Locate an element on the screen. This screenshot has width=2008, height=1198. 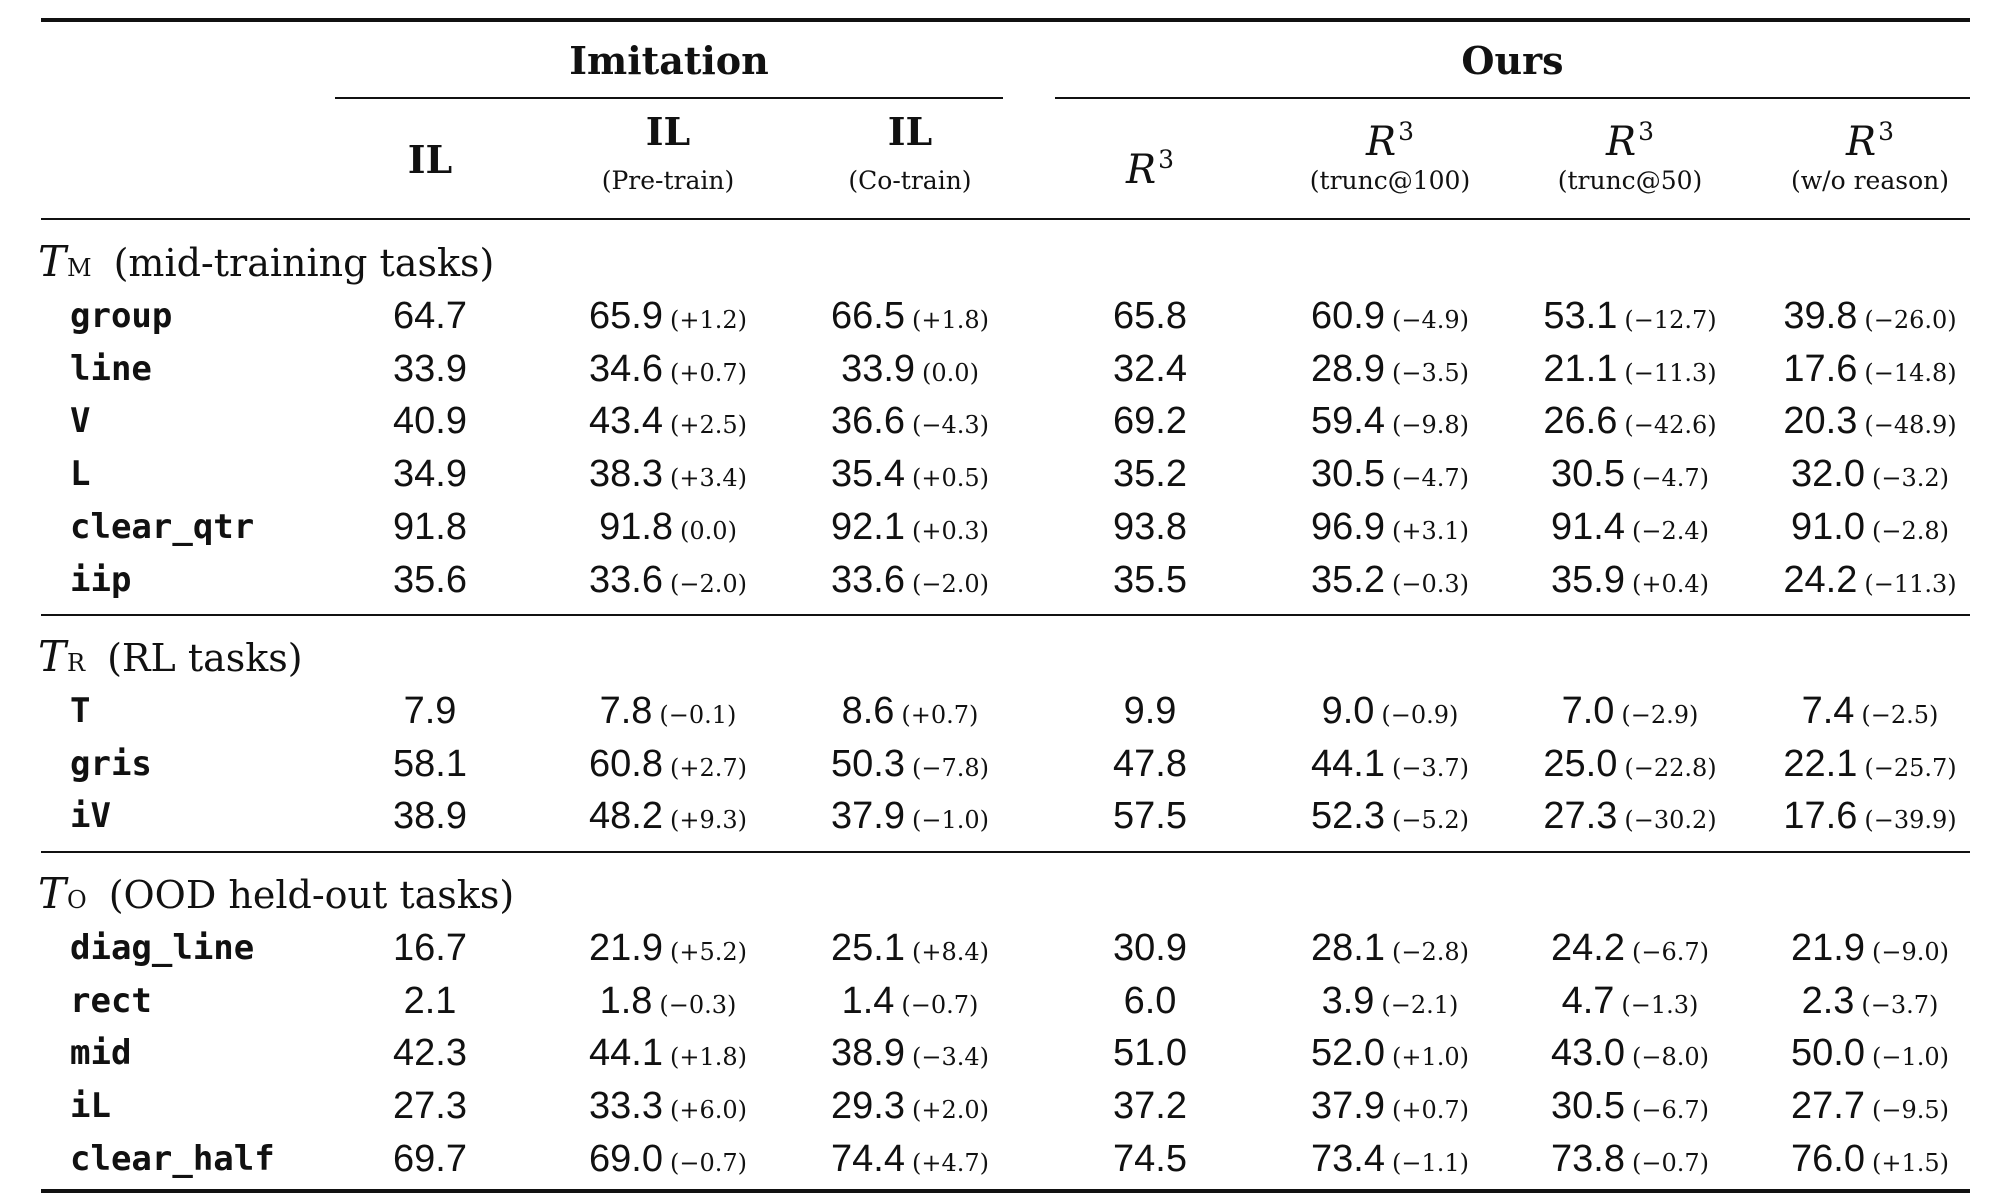
cell-delta: (−8.0) is located at coordinates (1670, 1057).